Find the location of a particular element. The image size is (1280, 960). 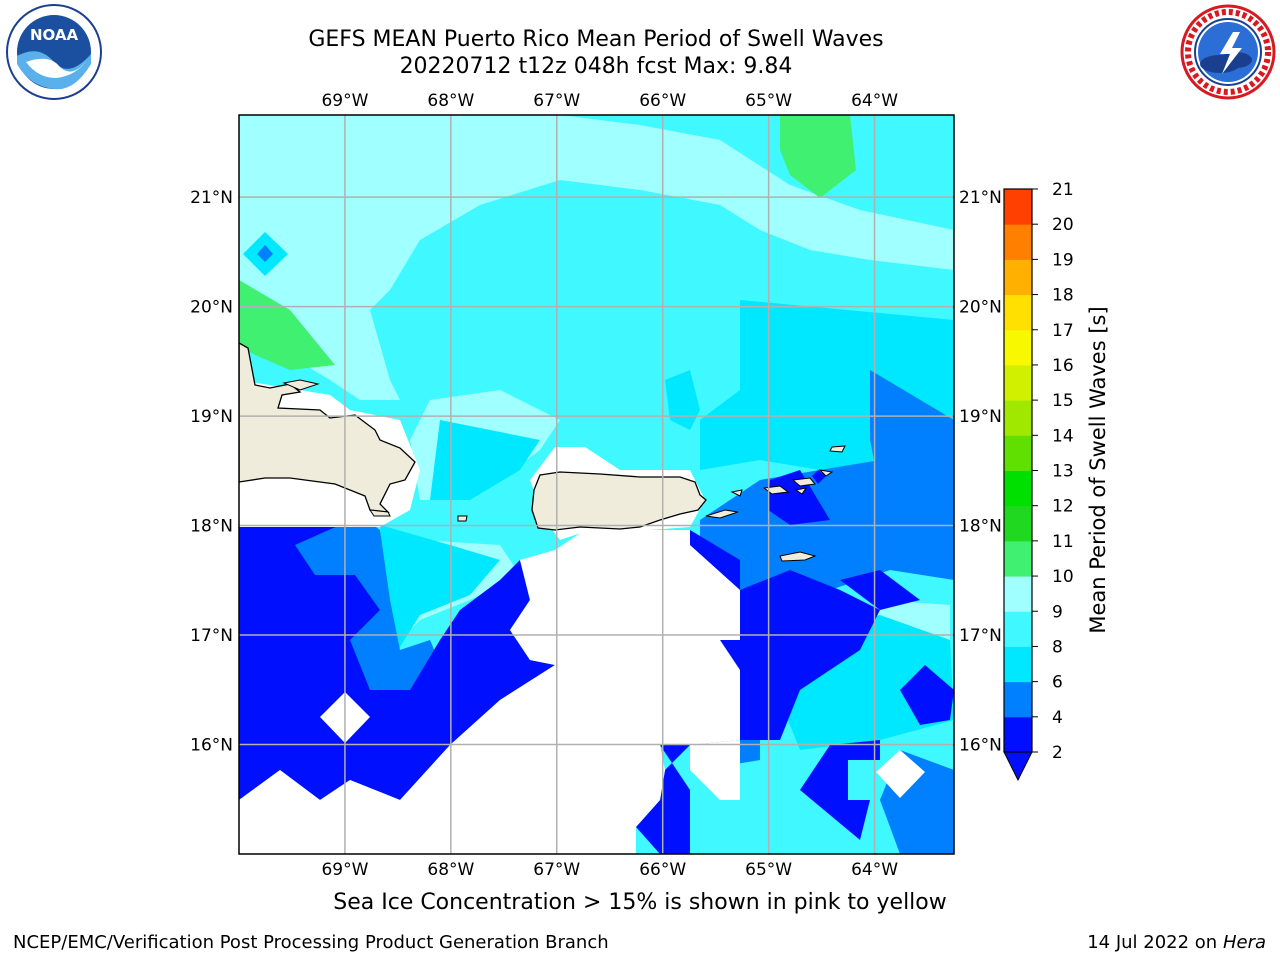

land-mona is located at coordinates (462, 518).